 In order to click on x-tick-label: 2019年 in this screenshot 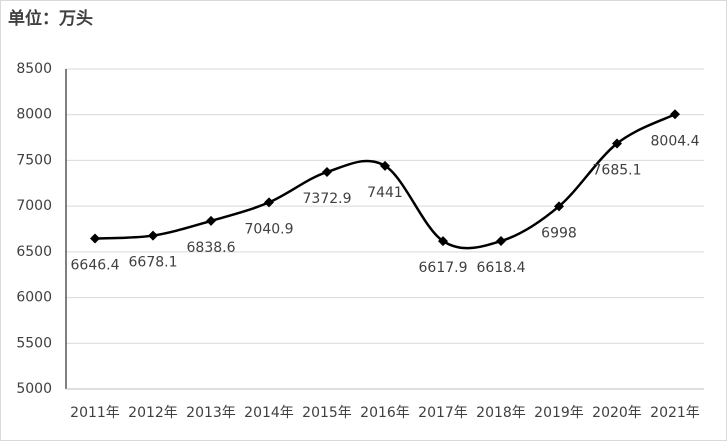, I will do `click(559, 413)`.